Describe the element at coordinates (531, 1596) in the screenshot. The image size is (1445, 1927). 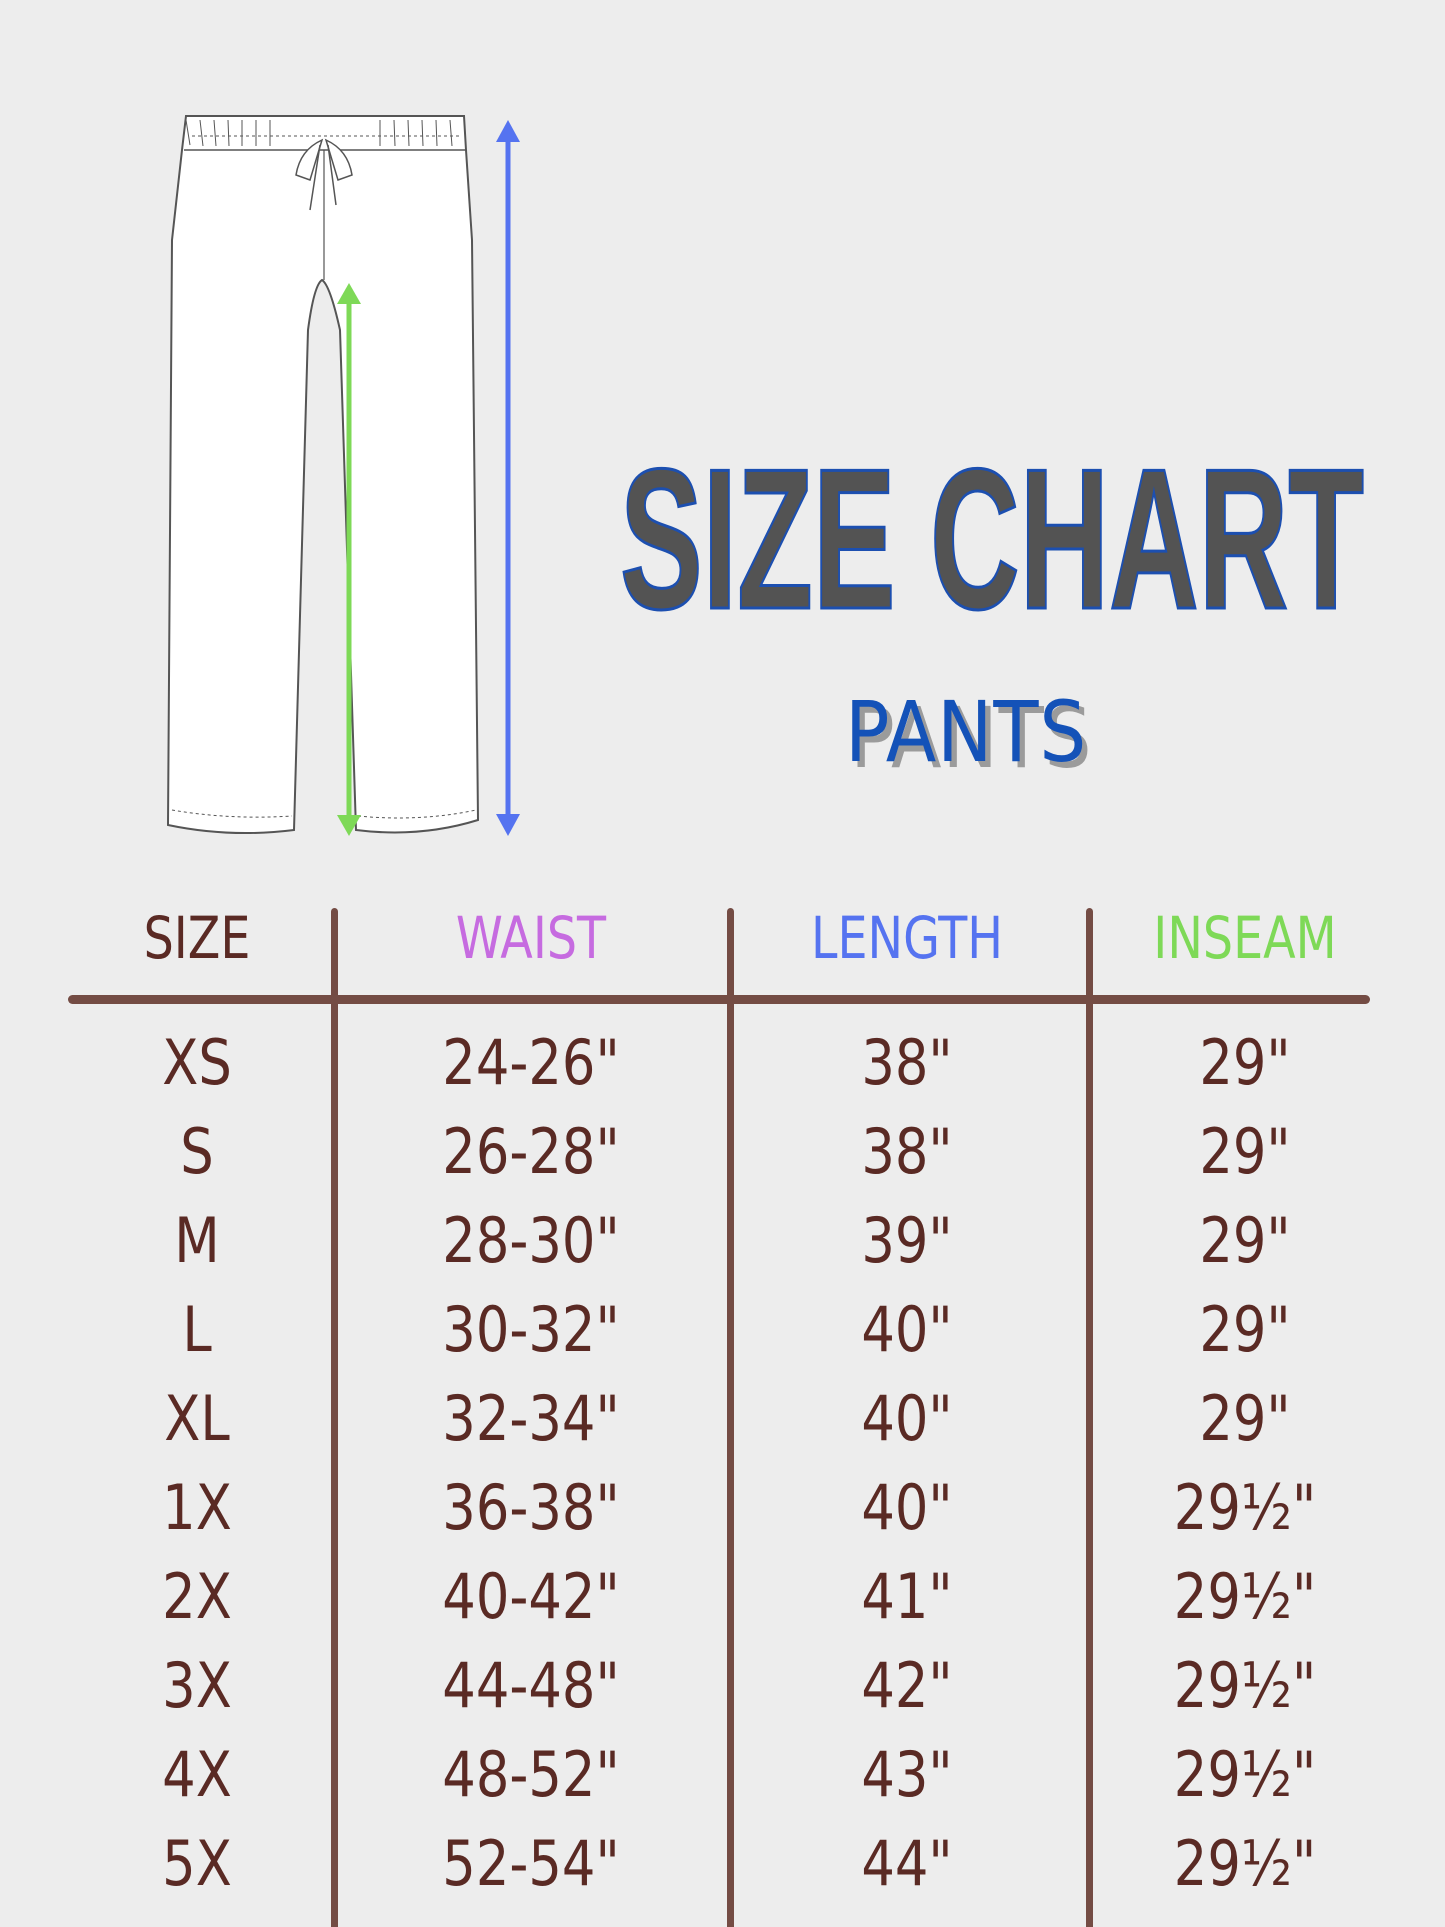
I see `cell-waist: 40-42"` at that location.